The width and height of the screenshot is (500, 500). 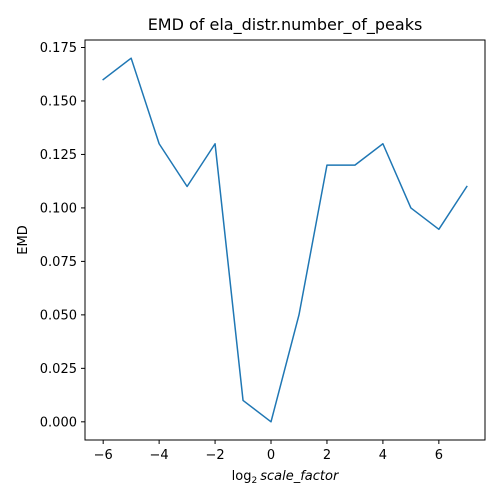 What do you see at coordinates (23, 239) in the screenshot?
I see `y-axis-label: EMD` at bounding box center [23, 239].